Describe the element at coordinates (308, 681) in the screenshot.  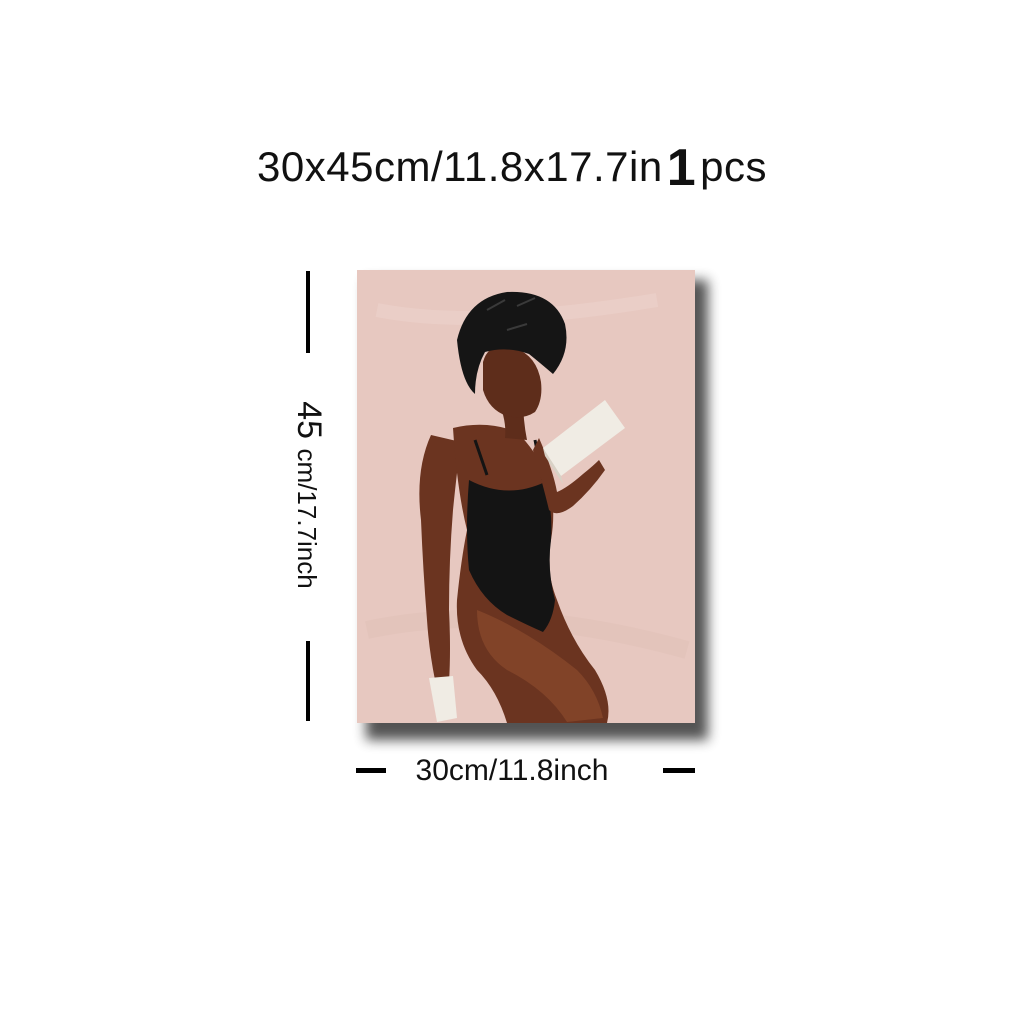
I see `height-dimension-line-bottom` at that location.